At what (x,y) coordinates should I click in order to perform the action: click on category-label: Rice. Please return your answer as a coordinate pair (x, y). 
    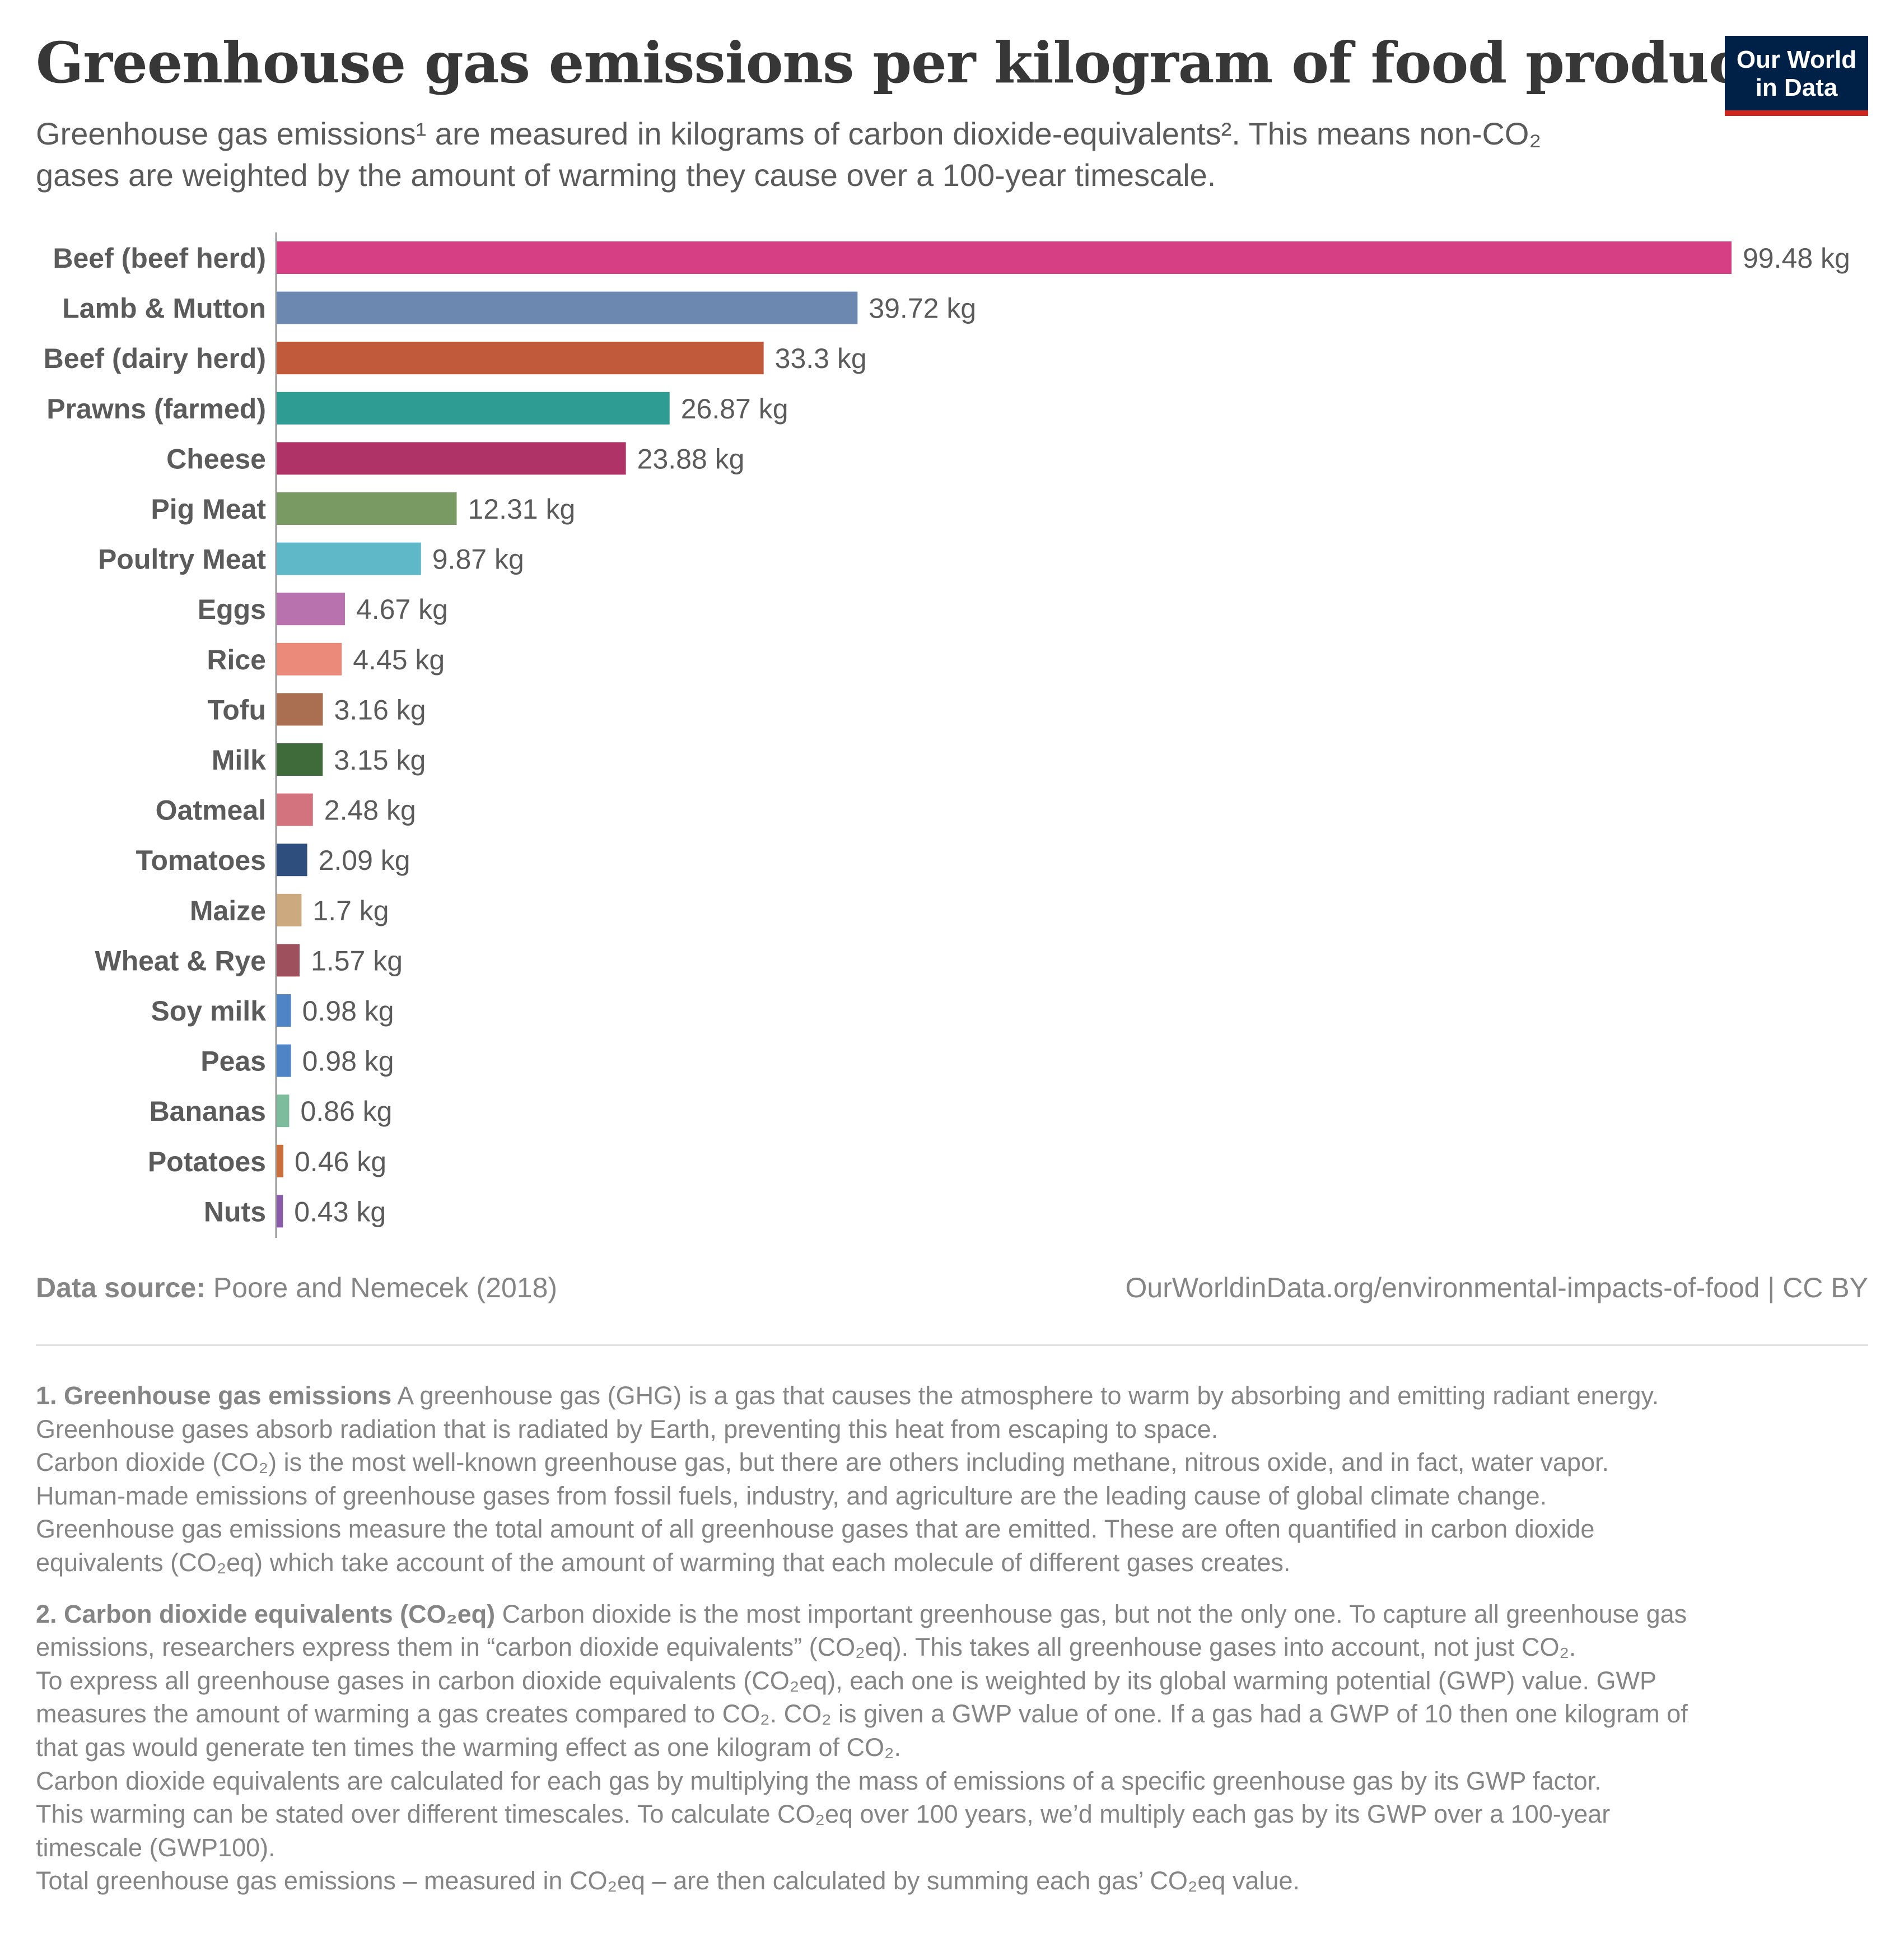
    Looking at the image, I should click on (237, 660).